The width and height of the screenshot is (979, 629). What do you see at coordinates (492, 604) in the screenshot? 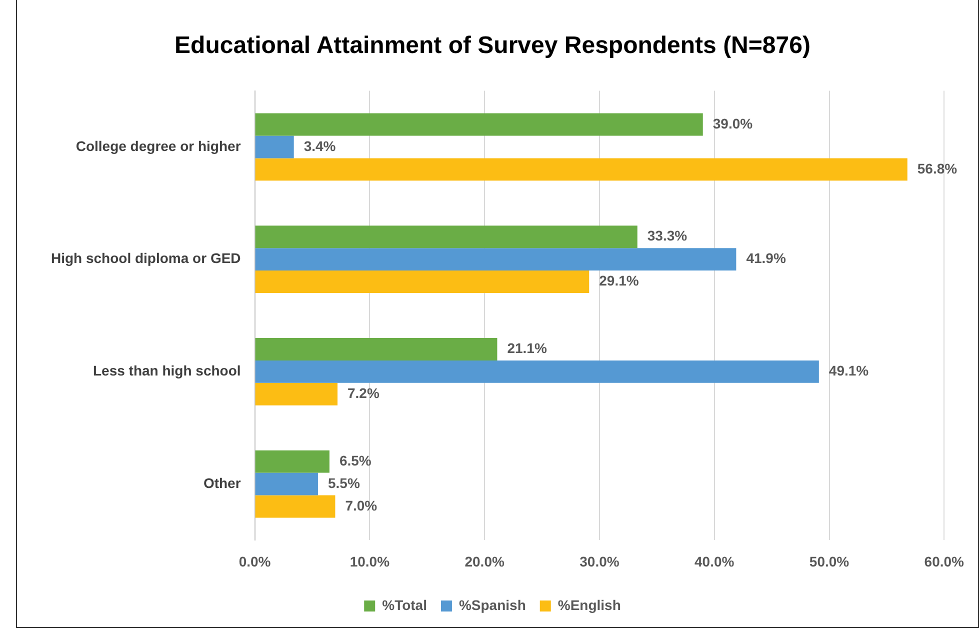
I see `legend-label: %Spanish` at bounding box center [492, 604].